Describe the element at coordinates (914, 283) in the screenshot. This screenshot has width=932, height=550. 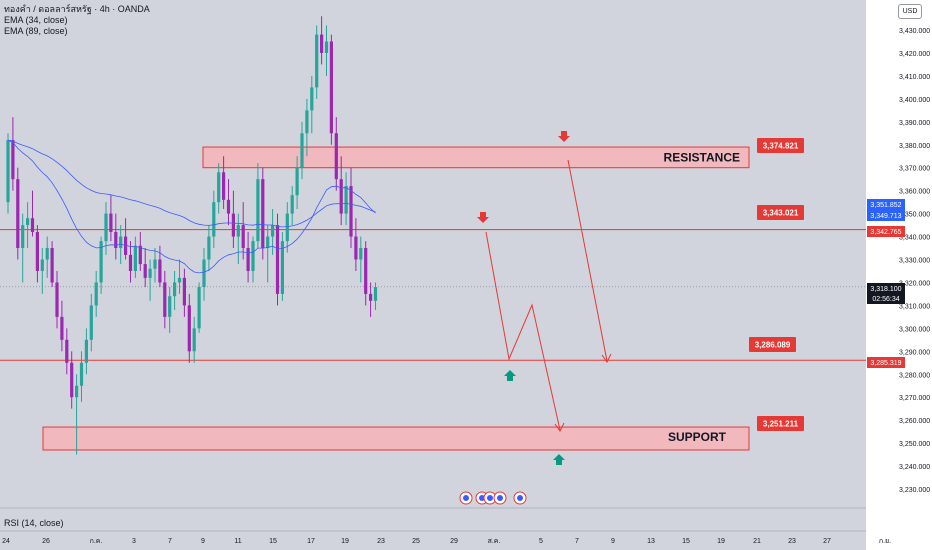
I see `y-tick-label: 3,320.000` at that location.